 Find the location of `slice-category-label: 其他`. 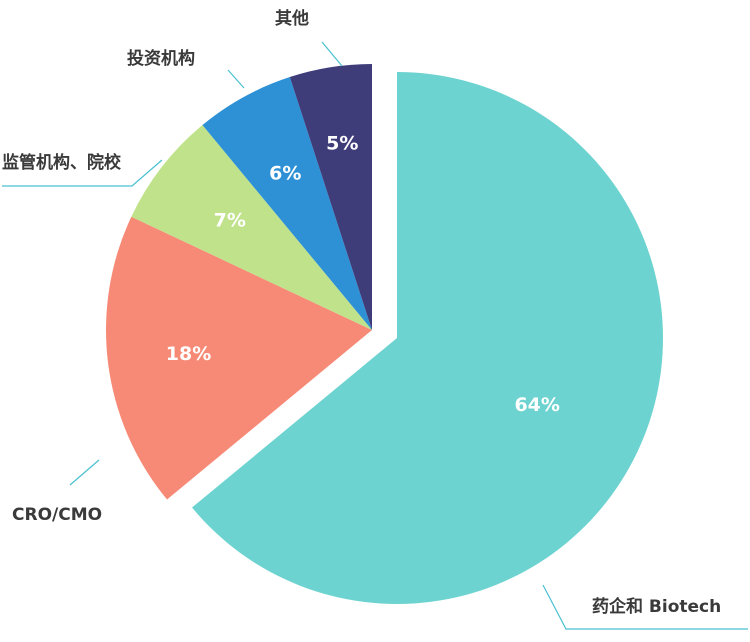

slice-category-label: 其他 is located at coordinates (292, 18).